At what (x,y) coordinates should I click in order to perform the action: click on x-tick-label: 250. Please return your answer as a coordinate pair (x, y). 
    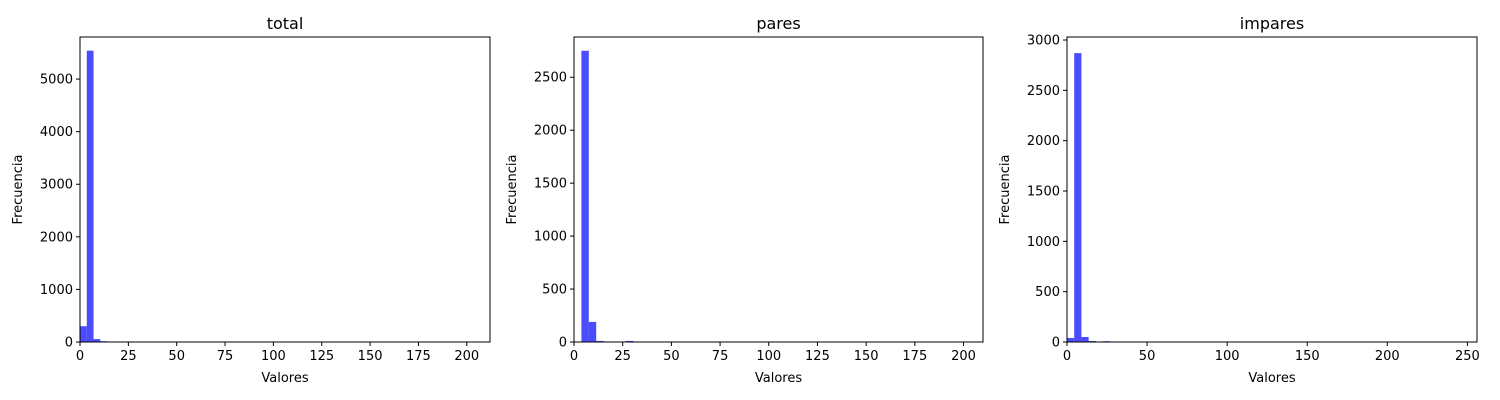
    Looking at the image, I should click on (1467, 356).